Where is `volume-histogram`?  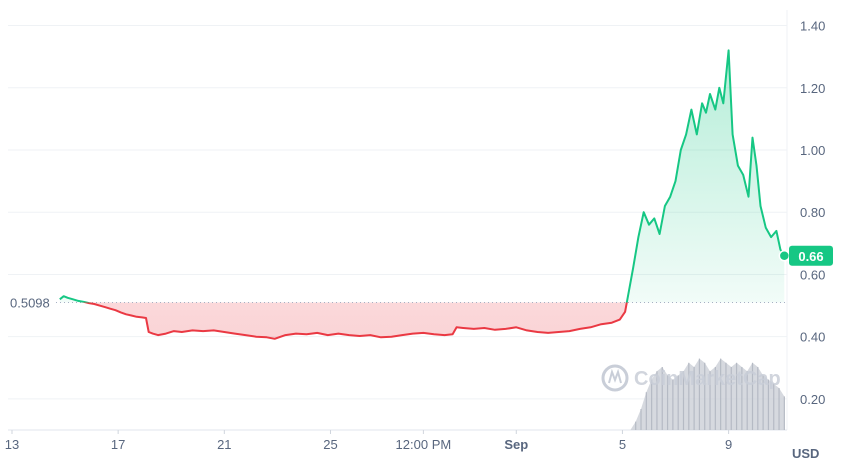
volume-histogram is located at coordinates (707, 394).